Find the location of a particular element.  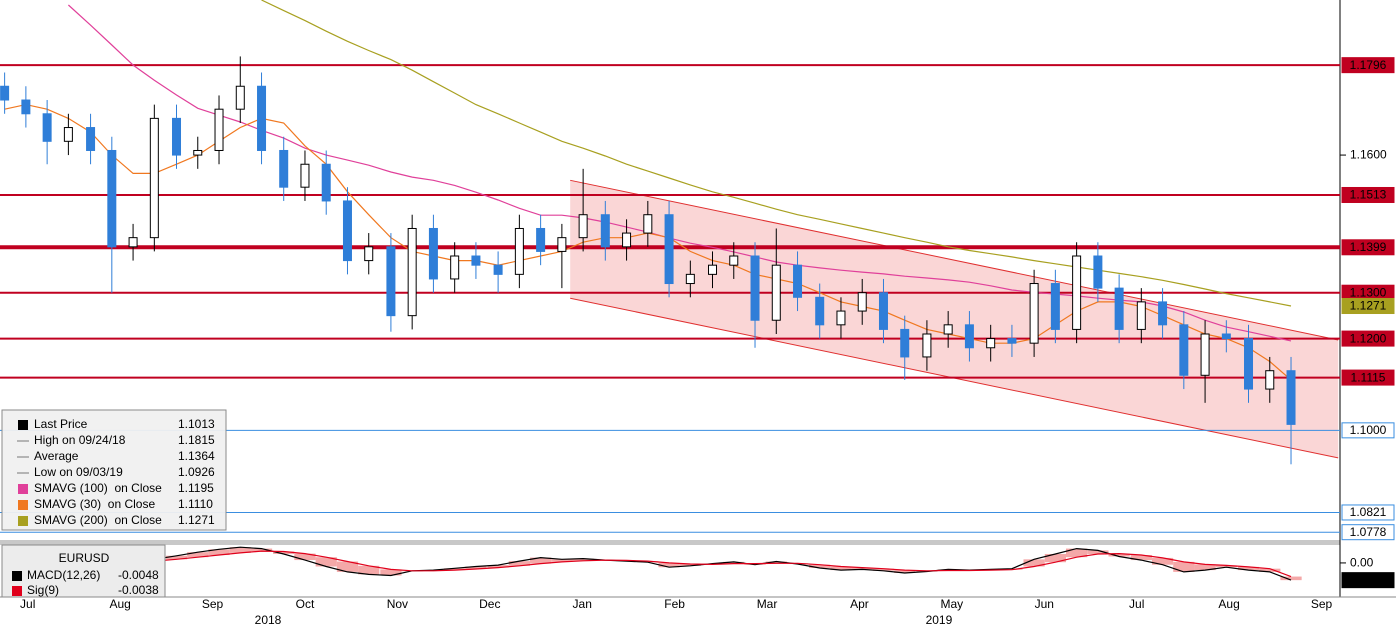

legend-label: Sig(9) is located at coordinates (43, 590).